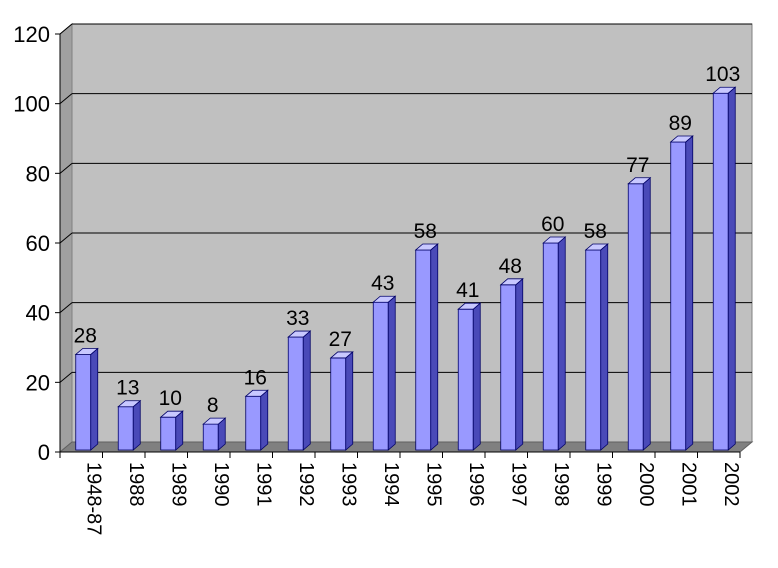  I want to click on x-tick-label: 1996, so click(476, 484).